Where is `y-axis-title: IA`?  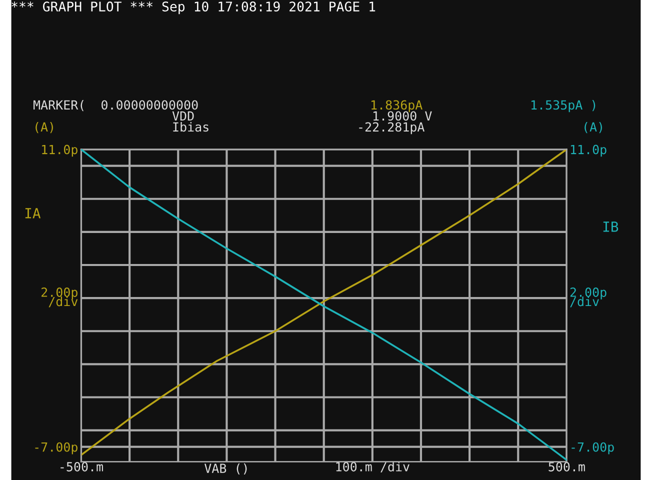 y-axis-title: IA is located at coordinates (33, 213).